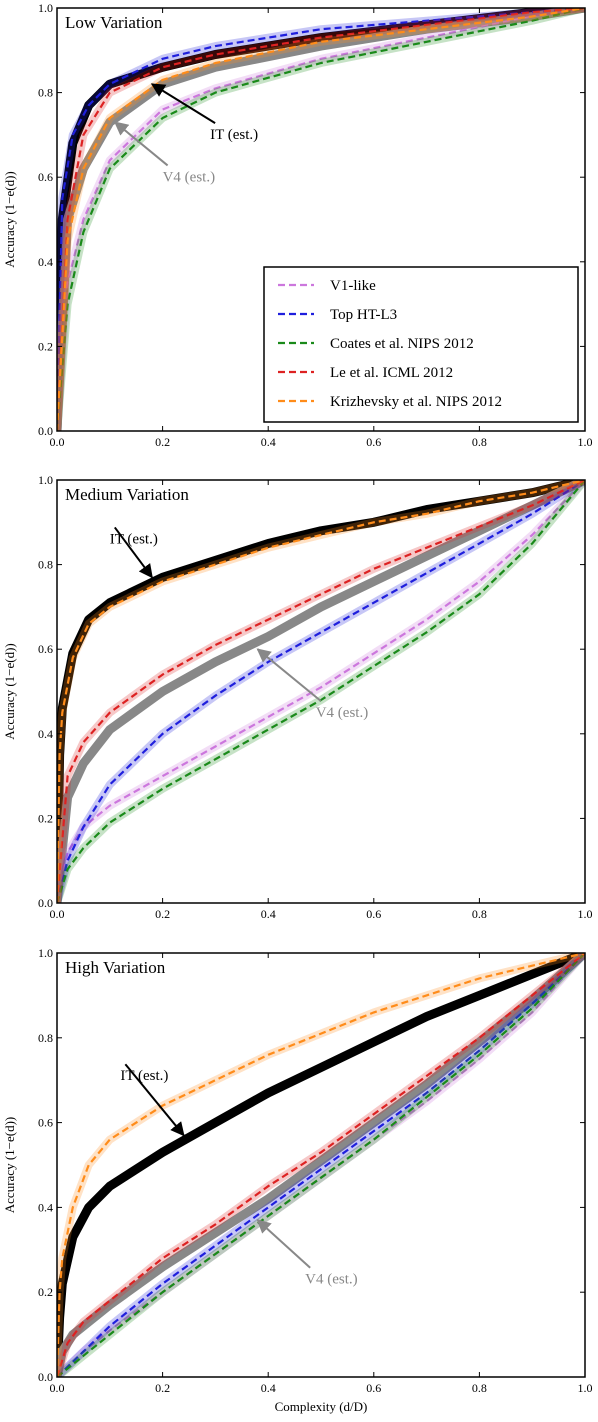 The image size is (598, 1422). I want to click on legend-entry: Coates et al. NIPS 2012, so click(402, 344).